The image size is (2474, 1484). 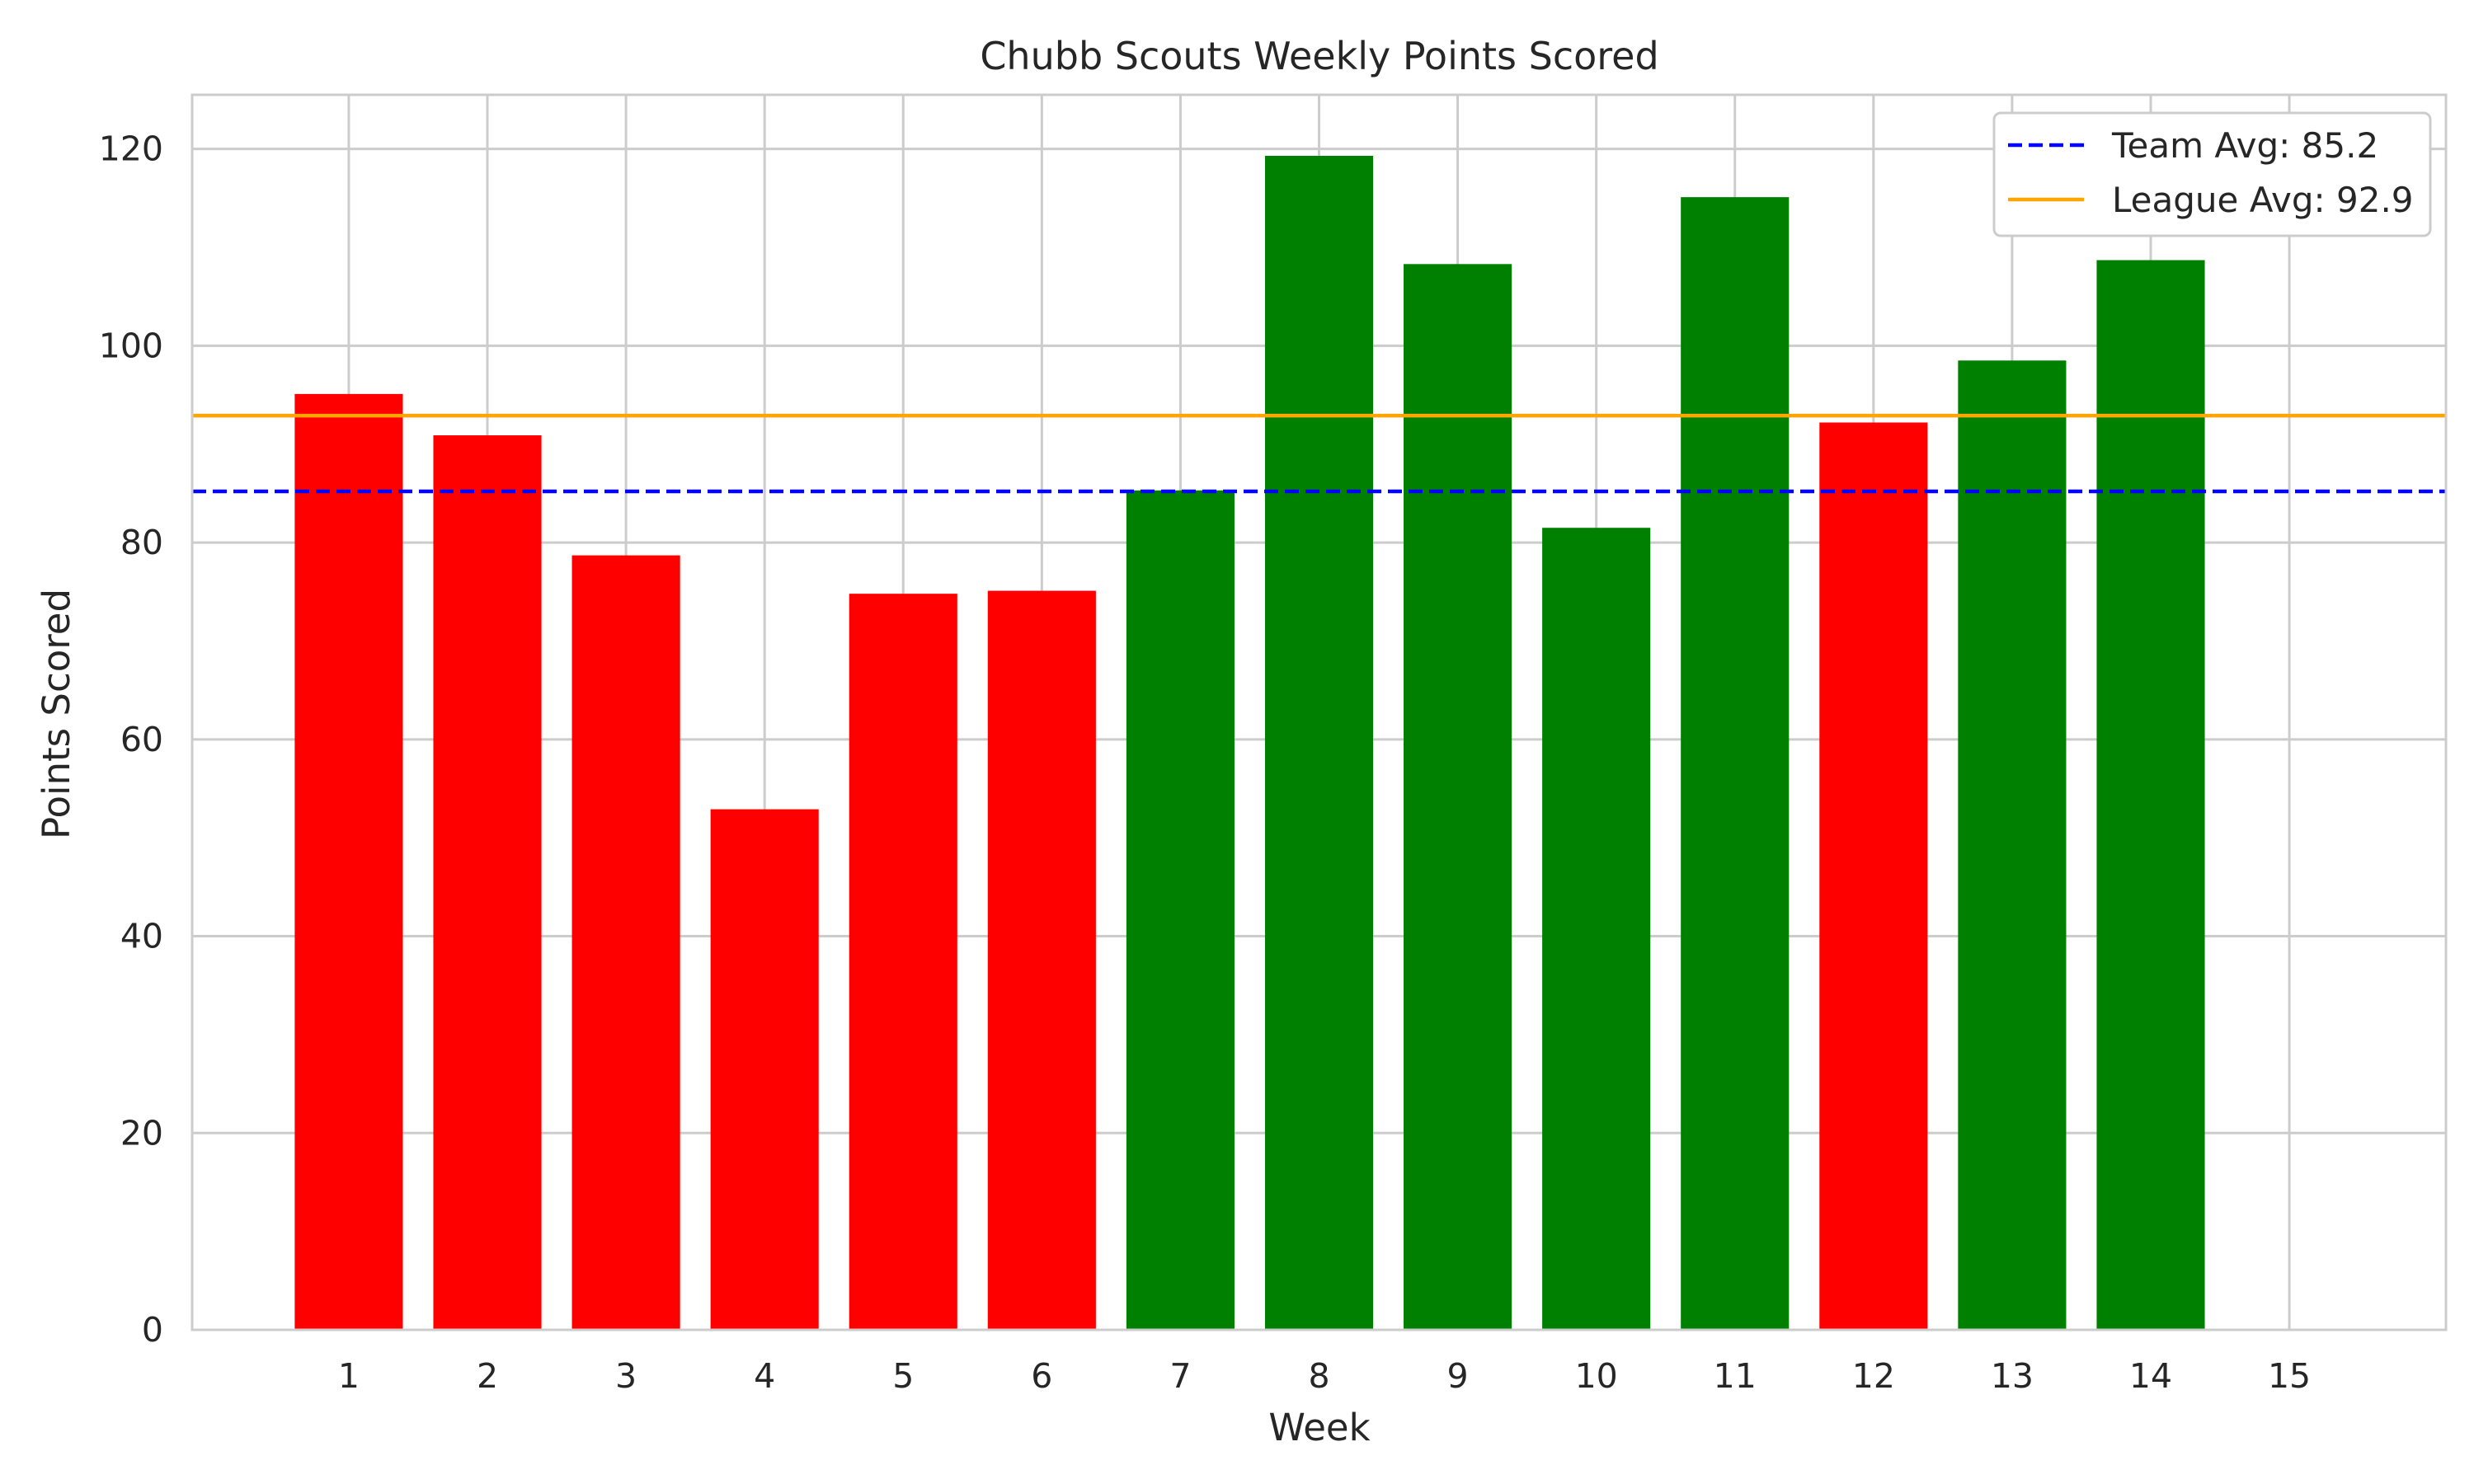 What do you see at coordinates (1041, 1376) in the screenshot?
I see `x-tick-label: 6` at bounding box center [1041, 1376].